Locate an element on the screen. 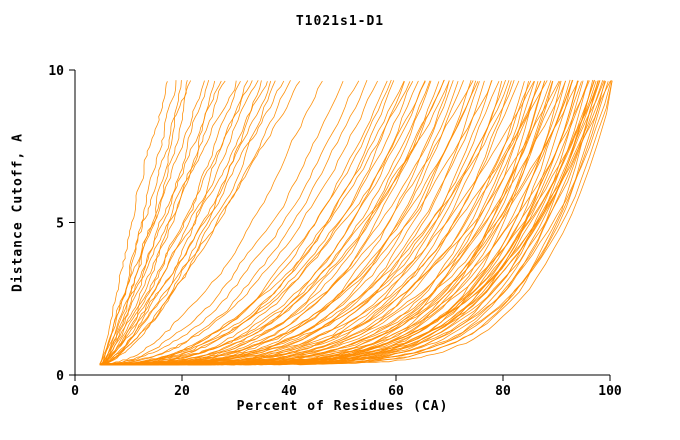 The image size is (680, 440). x-tick-label: 0 is located at coordinates (75, 391).